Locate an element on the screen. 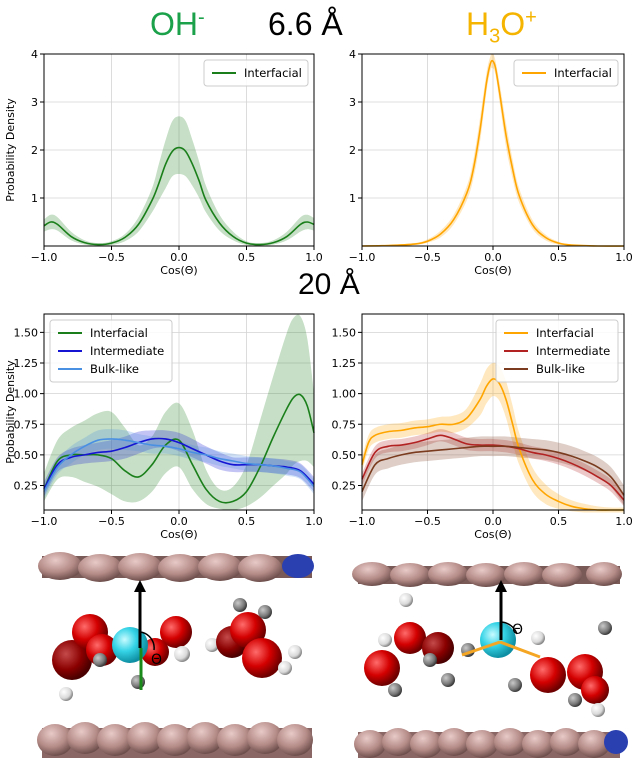  h3o-snapshot: Θ is located at coordinates (490, 660).